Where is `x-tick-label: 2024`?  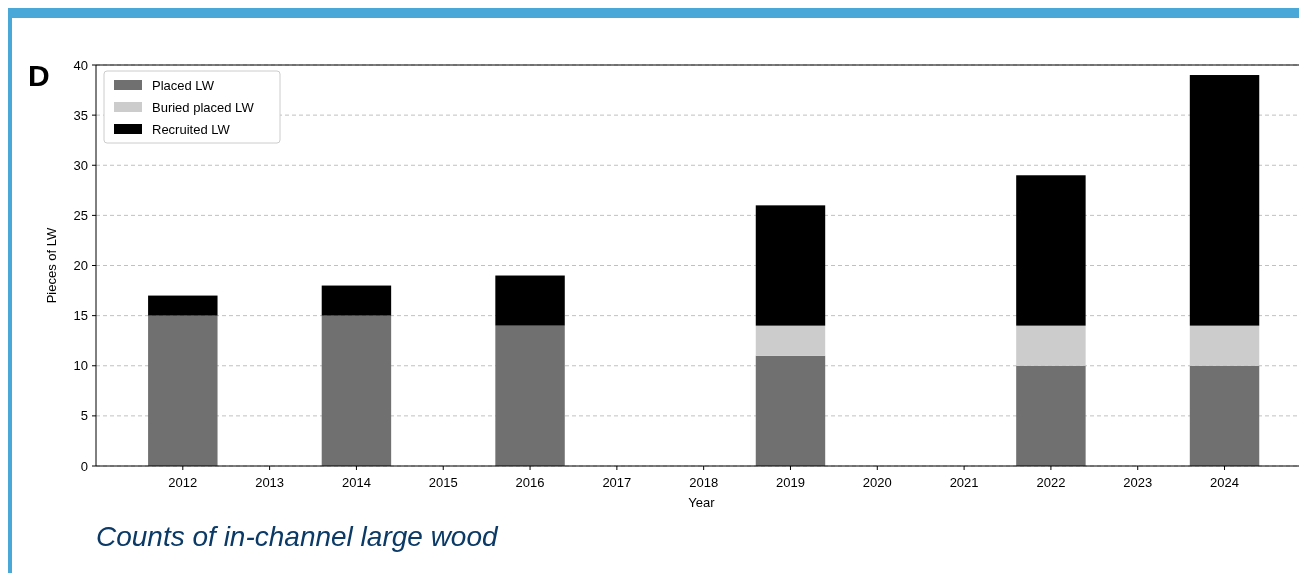
x-tick-label: 2024 is located at coordinates (1224, 482).